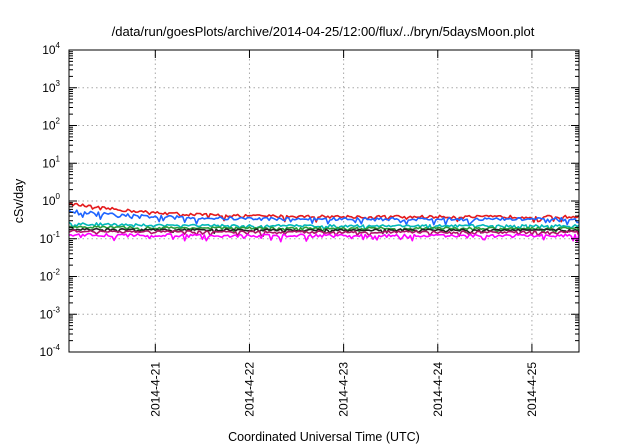 The height and width of the screenshot is (448, 640). I want to click on series-group, so click(324, 222).